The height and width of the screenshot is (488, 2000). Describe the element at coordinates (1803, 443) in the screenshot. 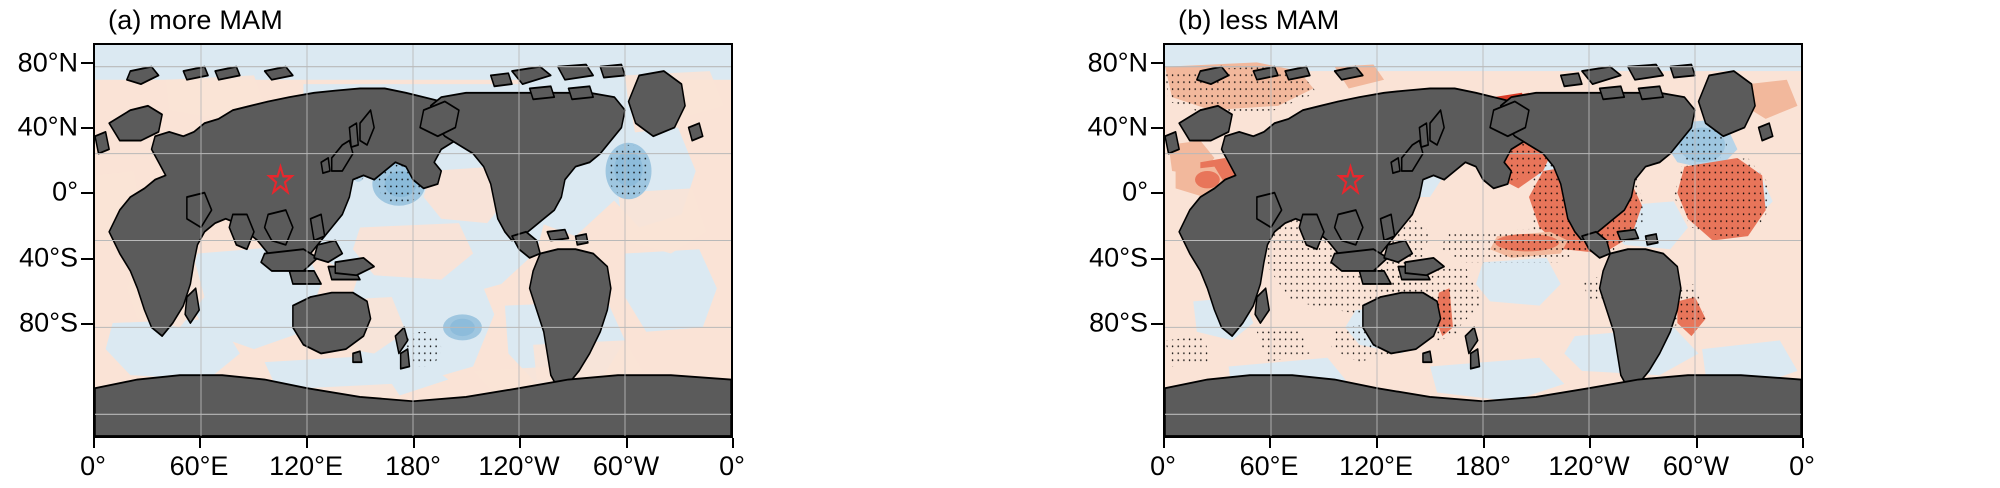

I see `panel-b-xtickmark-0r` at that location.